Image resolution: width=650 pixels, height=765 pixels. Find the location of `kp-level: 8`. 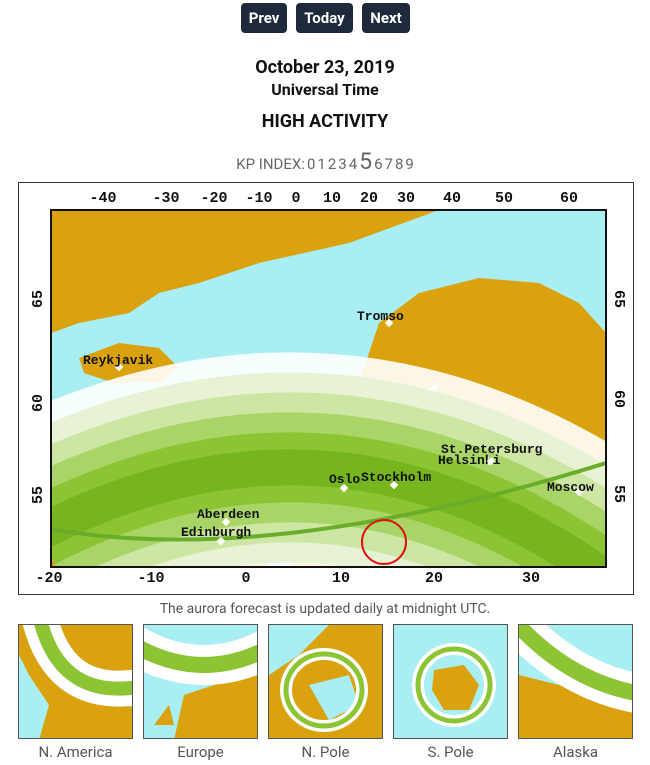

kp-level: 8 is located at coordinates (399, 164).